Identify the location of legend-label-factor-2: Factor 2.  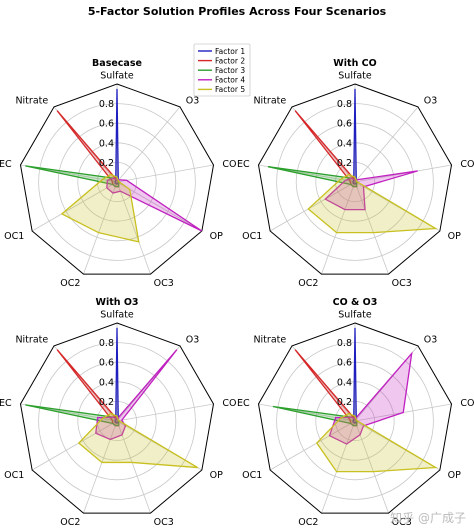
(230, 60).